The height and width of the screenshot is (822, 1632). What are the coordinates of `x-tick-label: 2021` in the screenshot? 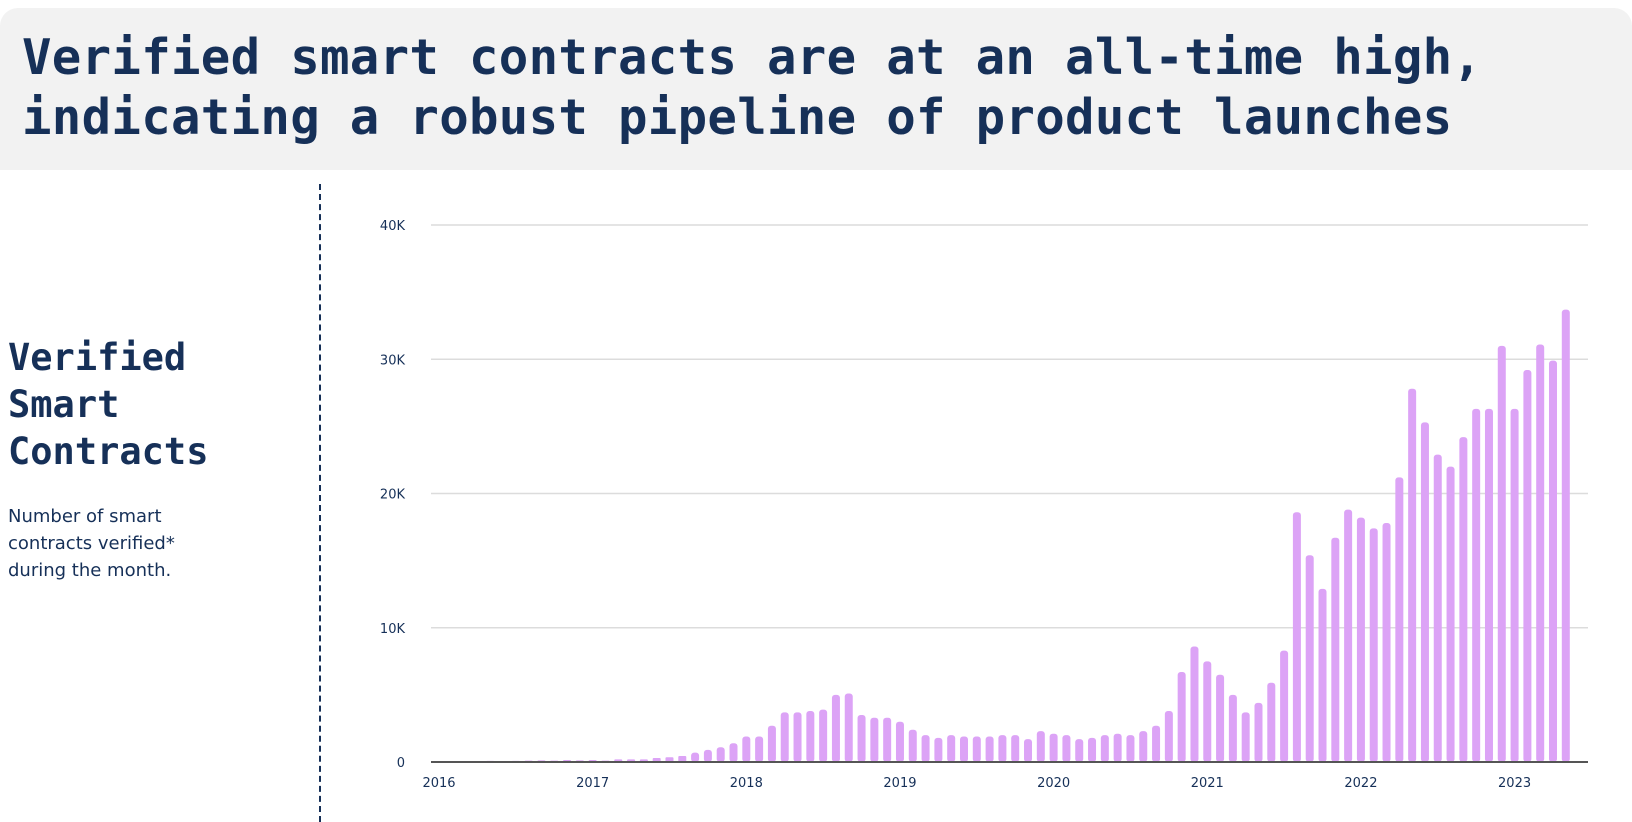 It's located at (1207, 783).